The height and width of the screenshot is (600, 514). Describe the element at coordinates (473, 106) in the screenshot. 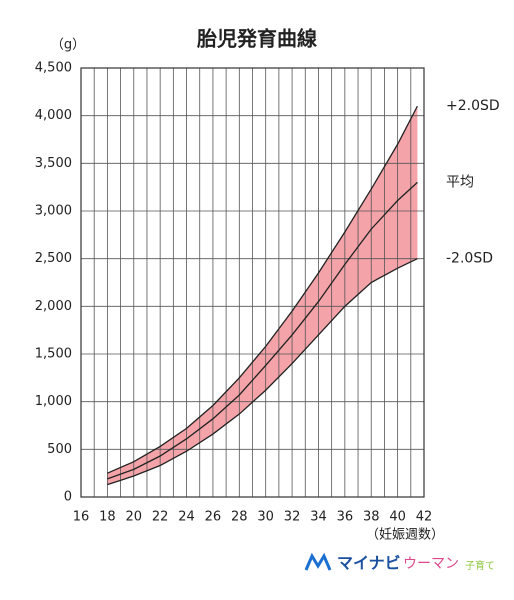

I see `legend-label: +2.0SD` at that location.